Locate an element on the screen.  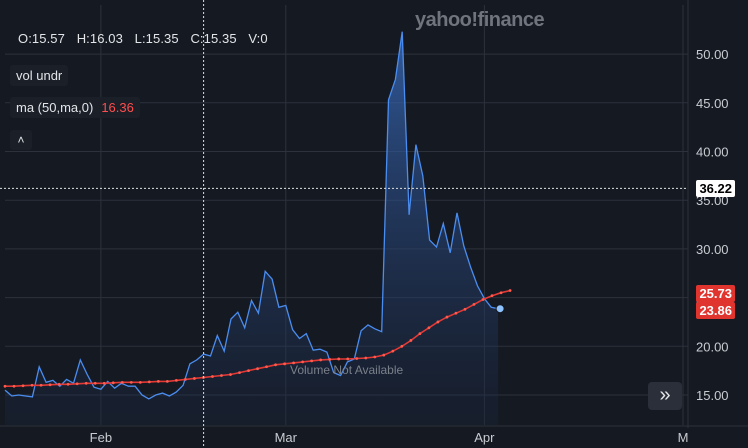
ohlc-readout: O:15.57 H:16.03 L:15.35 C:15.35 V:0 is located at coordinates (147, 38).